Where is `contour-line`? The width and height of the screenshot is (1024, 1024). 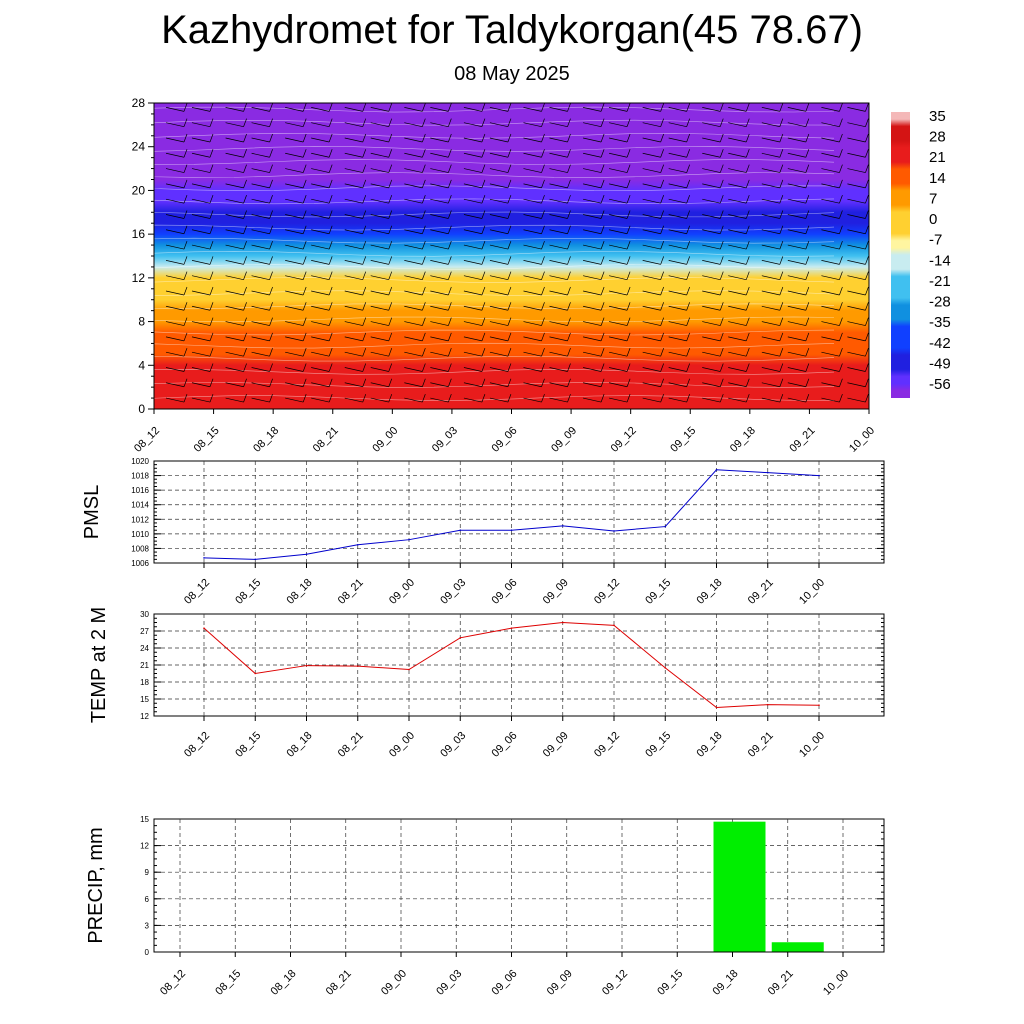 contour-line is located at coordinates (494, 227).